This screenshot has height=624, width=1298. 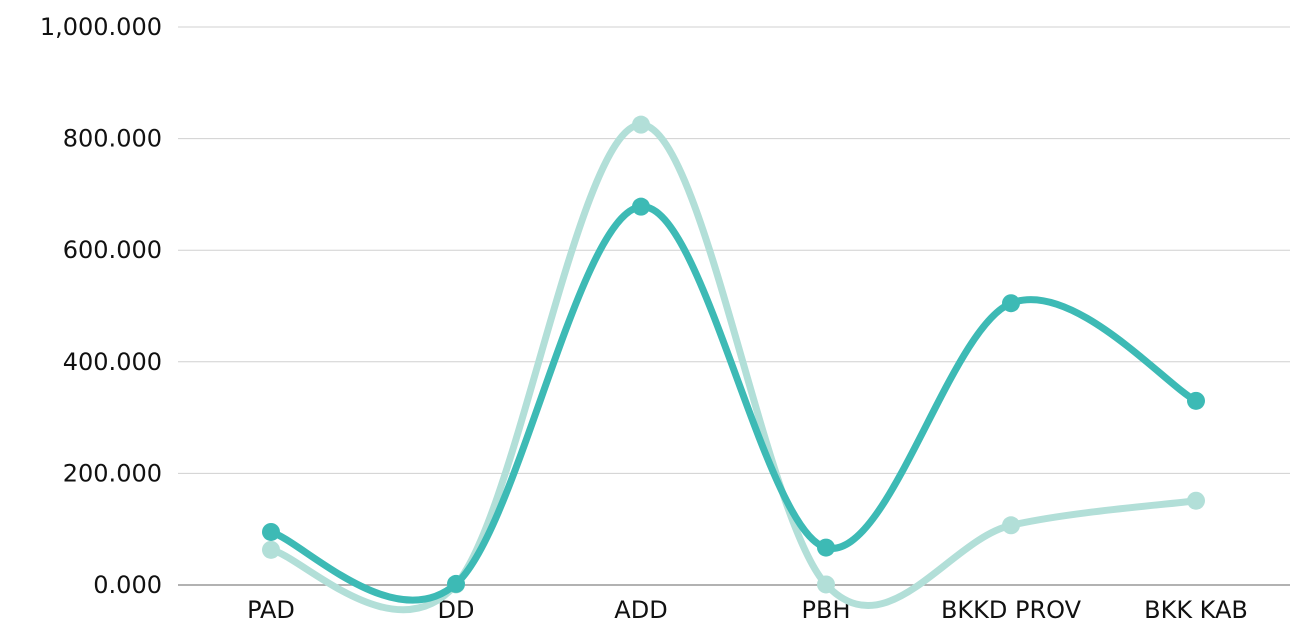 I want to click on x-tick-label: PAD, so click(x=271, y=610).